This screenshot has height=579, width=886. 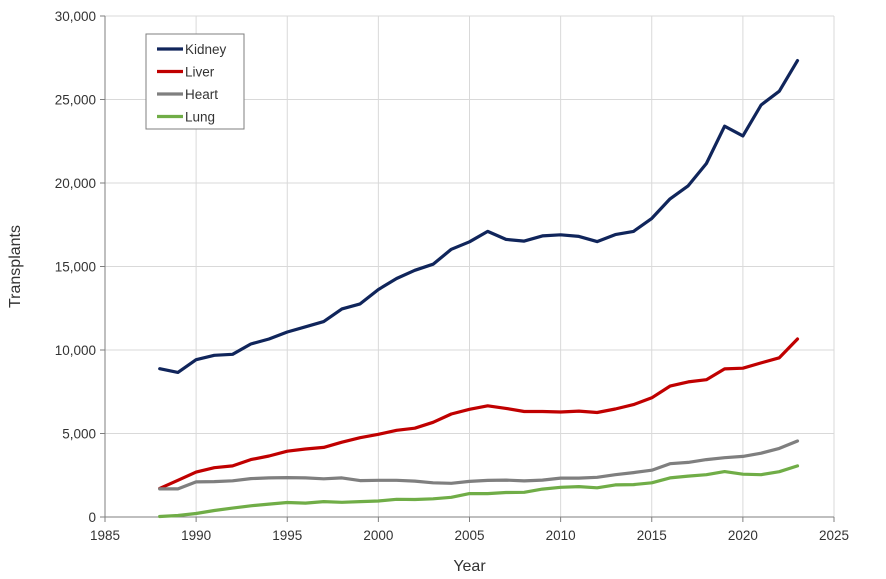 What do you see at coordinates (201, 94) in the screenshot?
I see `legend-label-heart: Heart` at bounding box center [201, 94].